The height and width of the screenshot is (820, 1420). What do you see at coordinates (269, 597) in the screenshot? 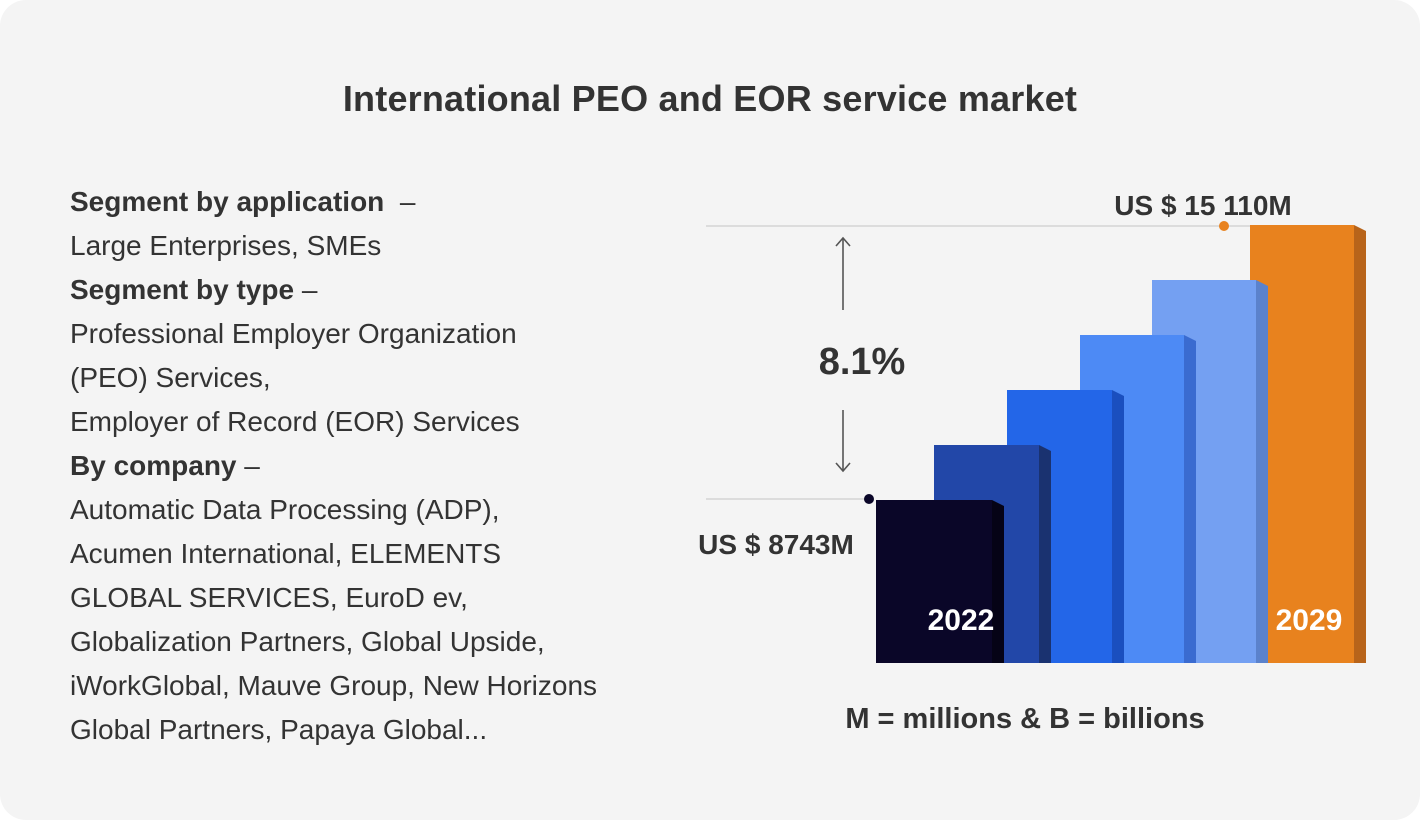
I see `segment-line: GLOBAL SERVICES, EuroD ev,` at bounding box center [269, 597].